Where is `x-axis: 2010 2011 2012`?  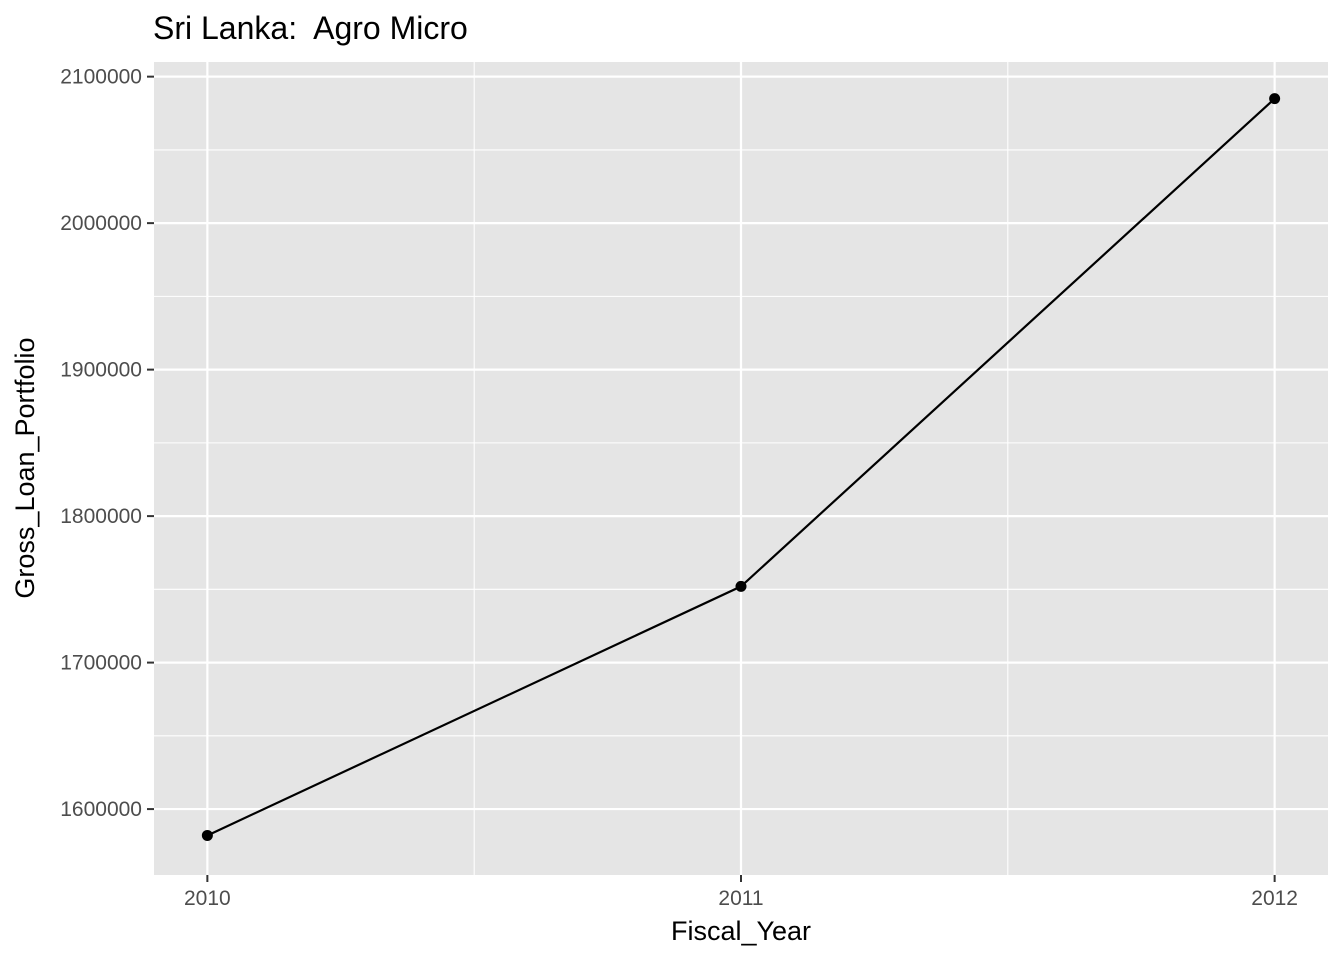 x-axis: 2010 2011 2012 is located at coordinates (741, 892).